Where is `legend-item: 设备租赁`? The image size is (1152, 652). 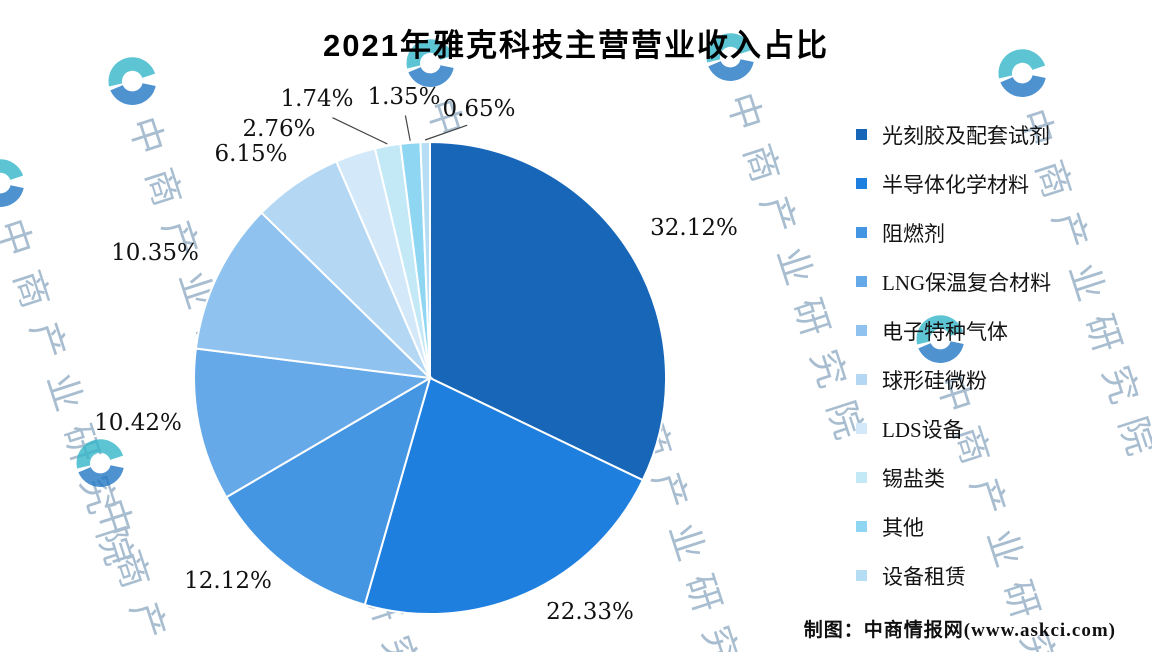 legend-item: 设备租赁 is located at coordinates (953, 575).